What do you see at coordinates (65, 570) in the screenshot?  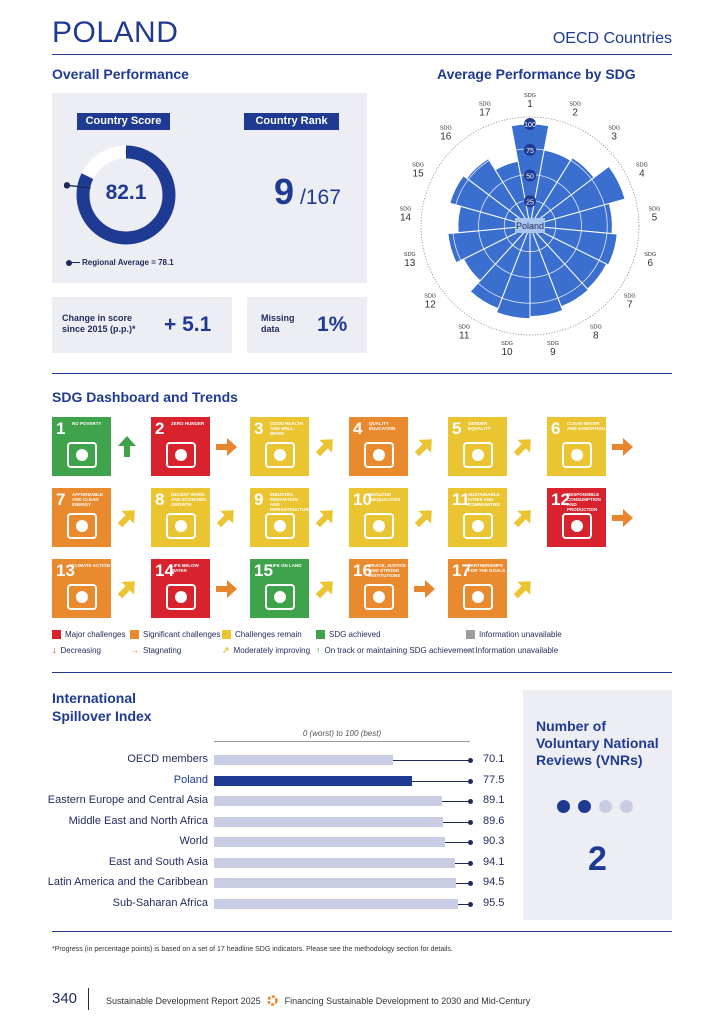 I see `sdg-number: 13` at bounding box center [65, 570].